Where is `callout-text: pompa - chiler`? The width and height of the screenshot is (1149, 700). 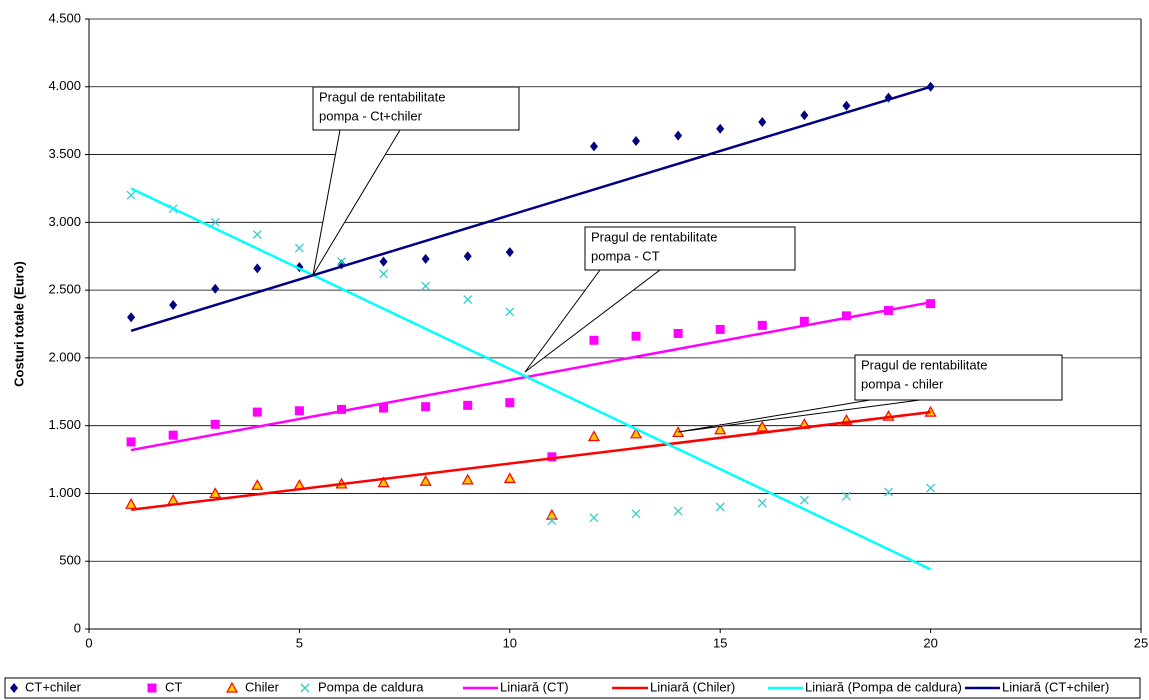
callout-text: pompa - chiler is located at coordinates (902, 383).